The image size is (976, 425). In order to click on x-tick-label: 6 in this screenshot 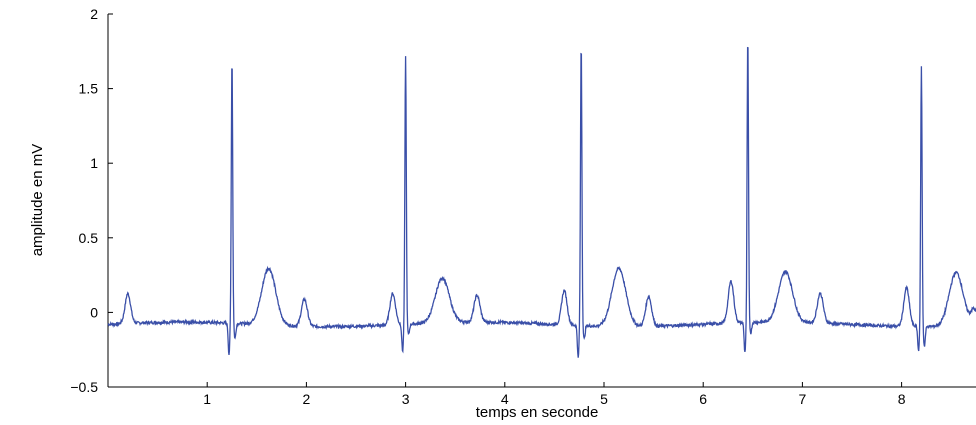, I will do `click(703, 399)`.